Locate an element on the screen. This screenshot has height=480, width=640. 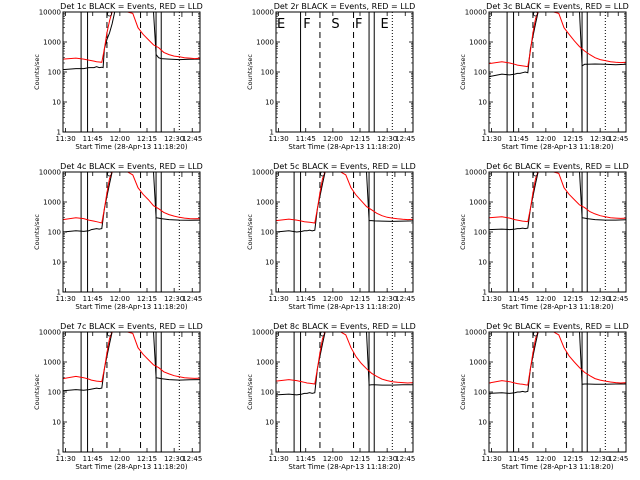
phase-marker: E is located at coordinates (281, 24).